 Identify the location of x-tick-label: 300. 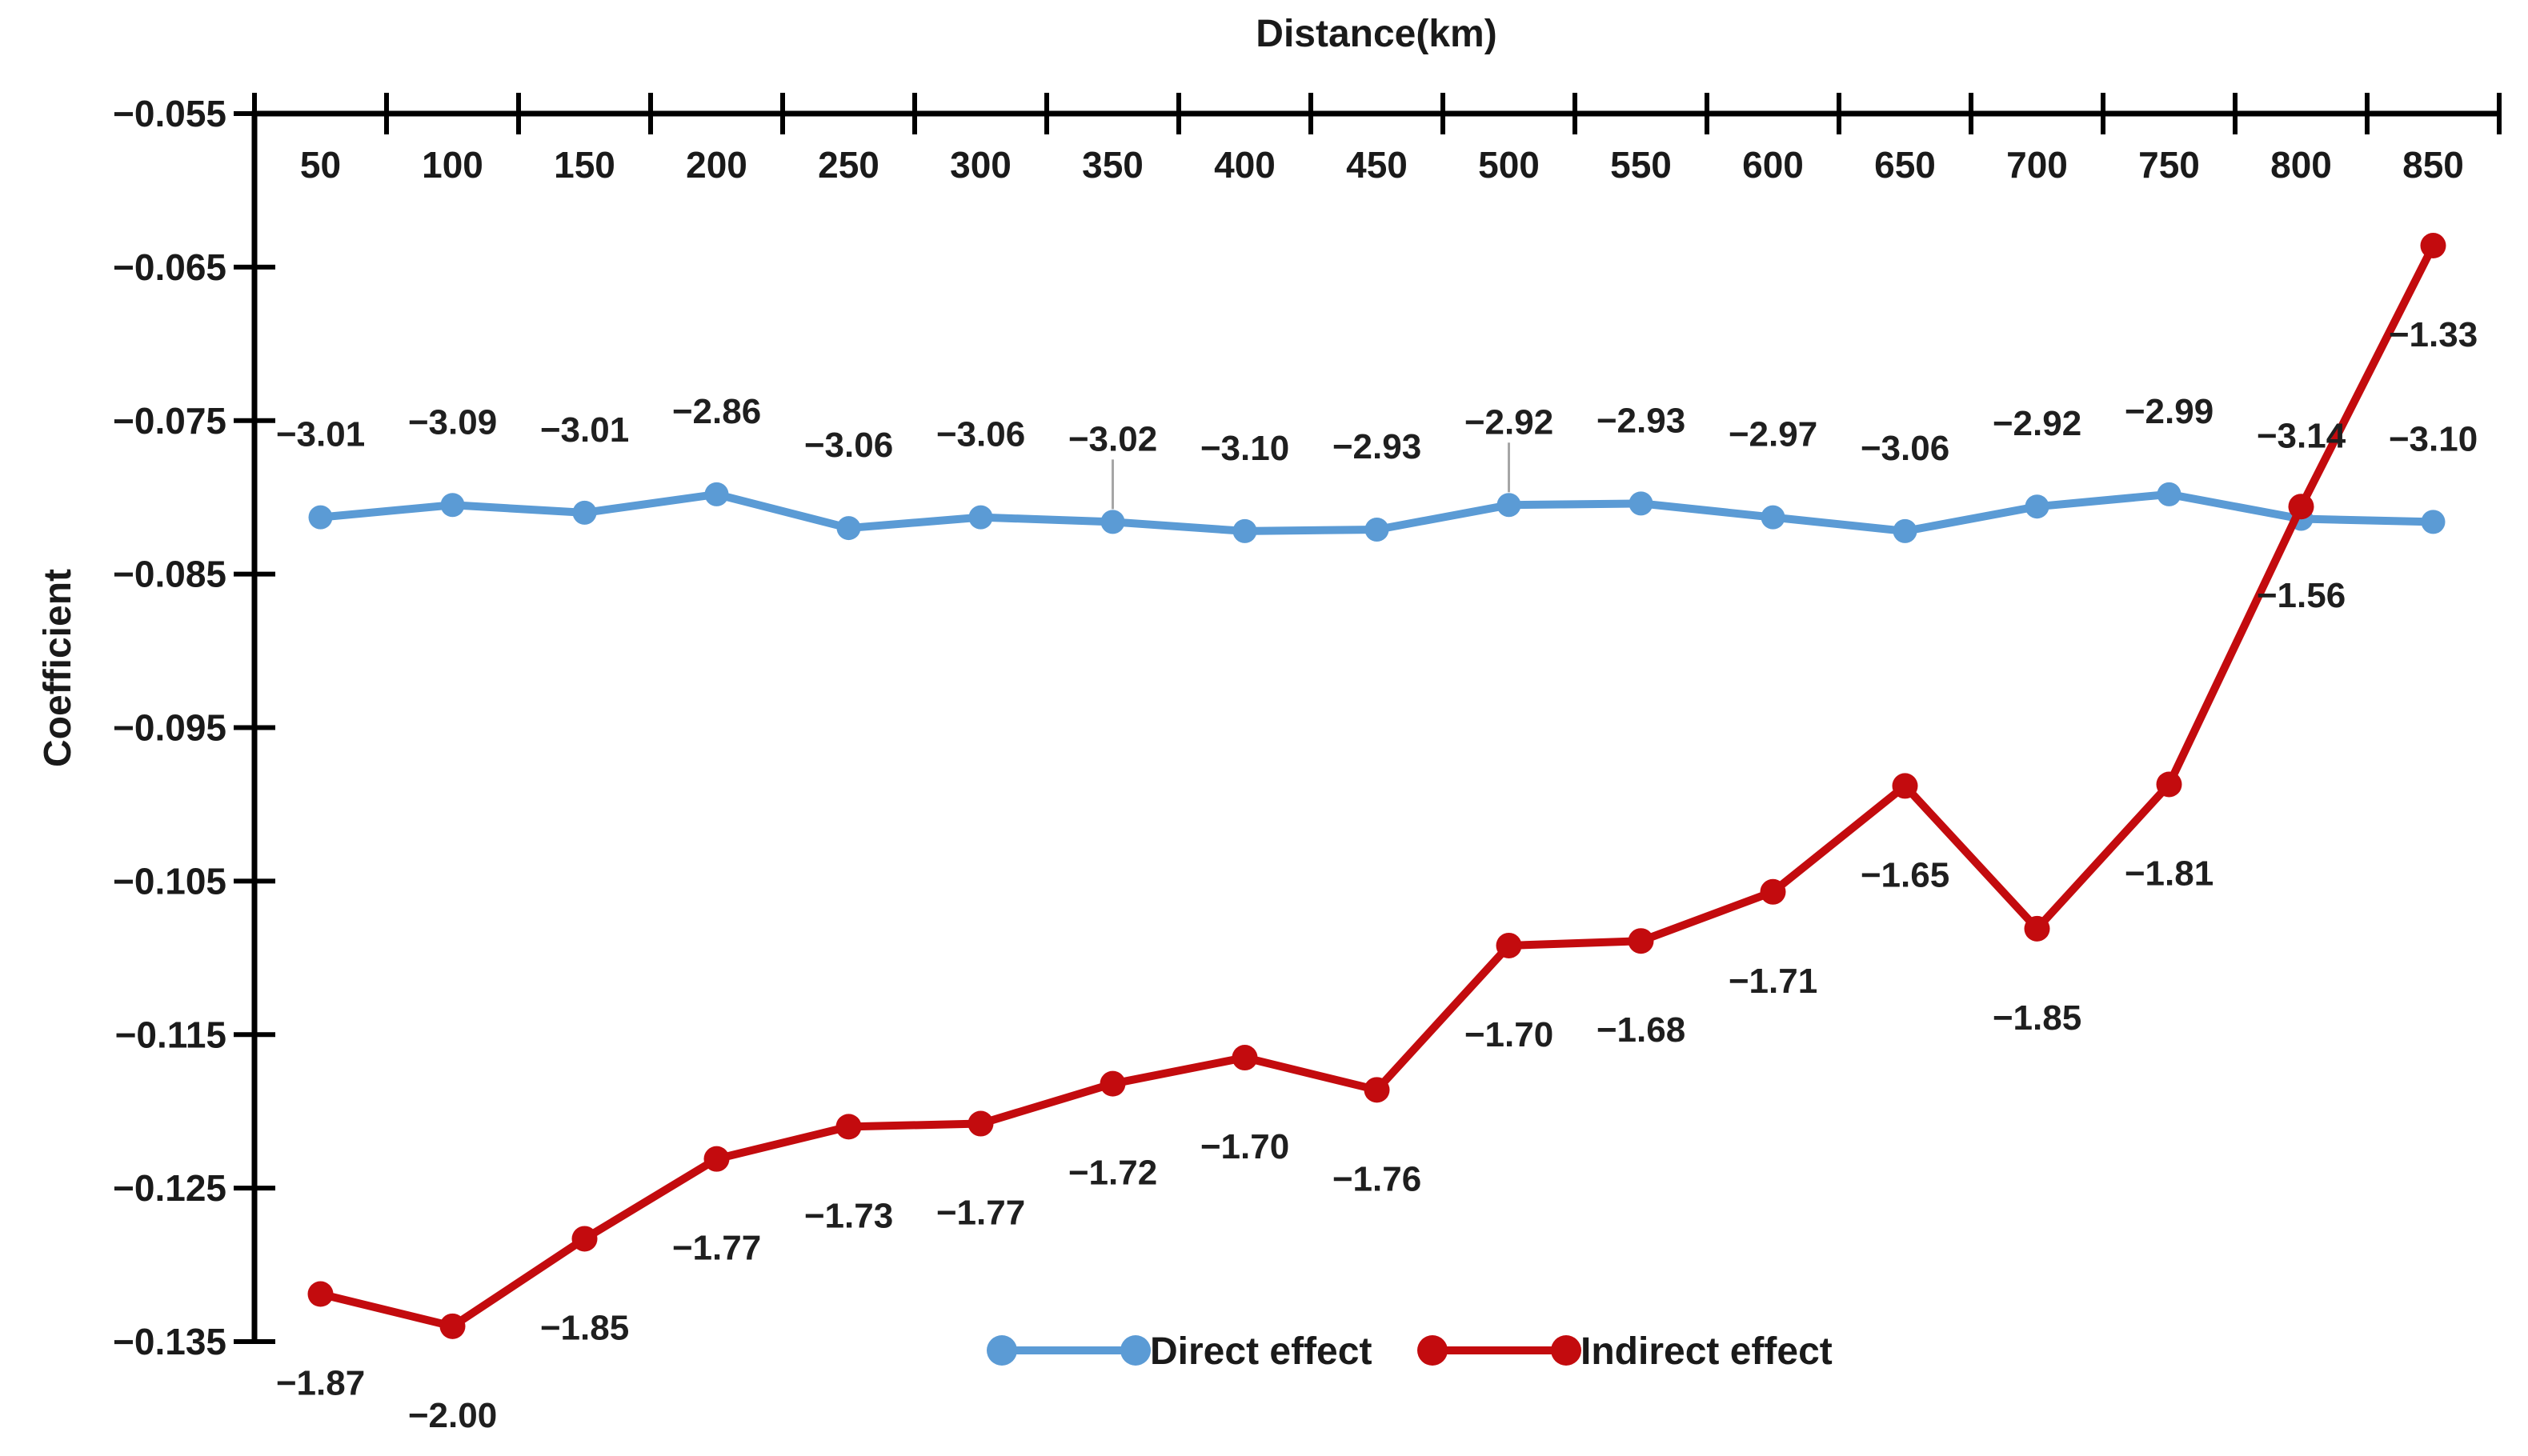
(981, 165).